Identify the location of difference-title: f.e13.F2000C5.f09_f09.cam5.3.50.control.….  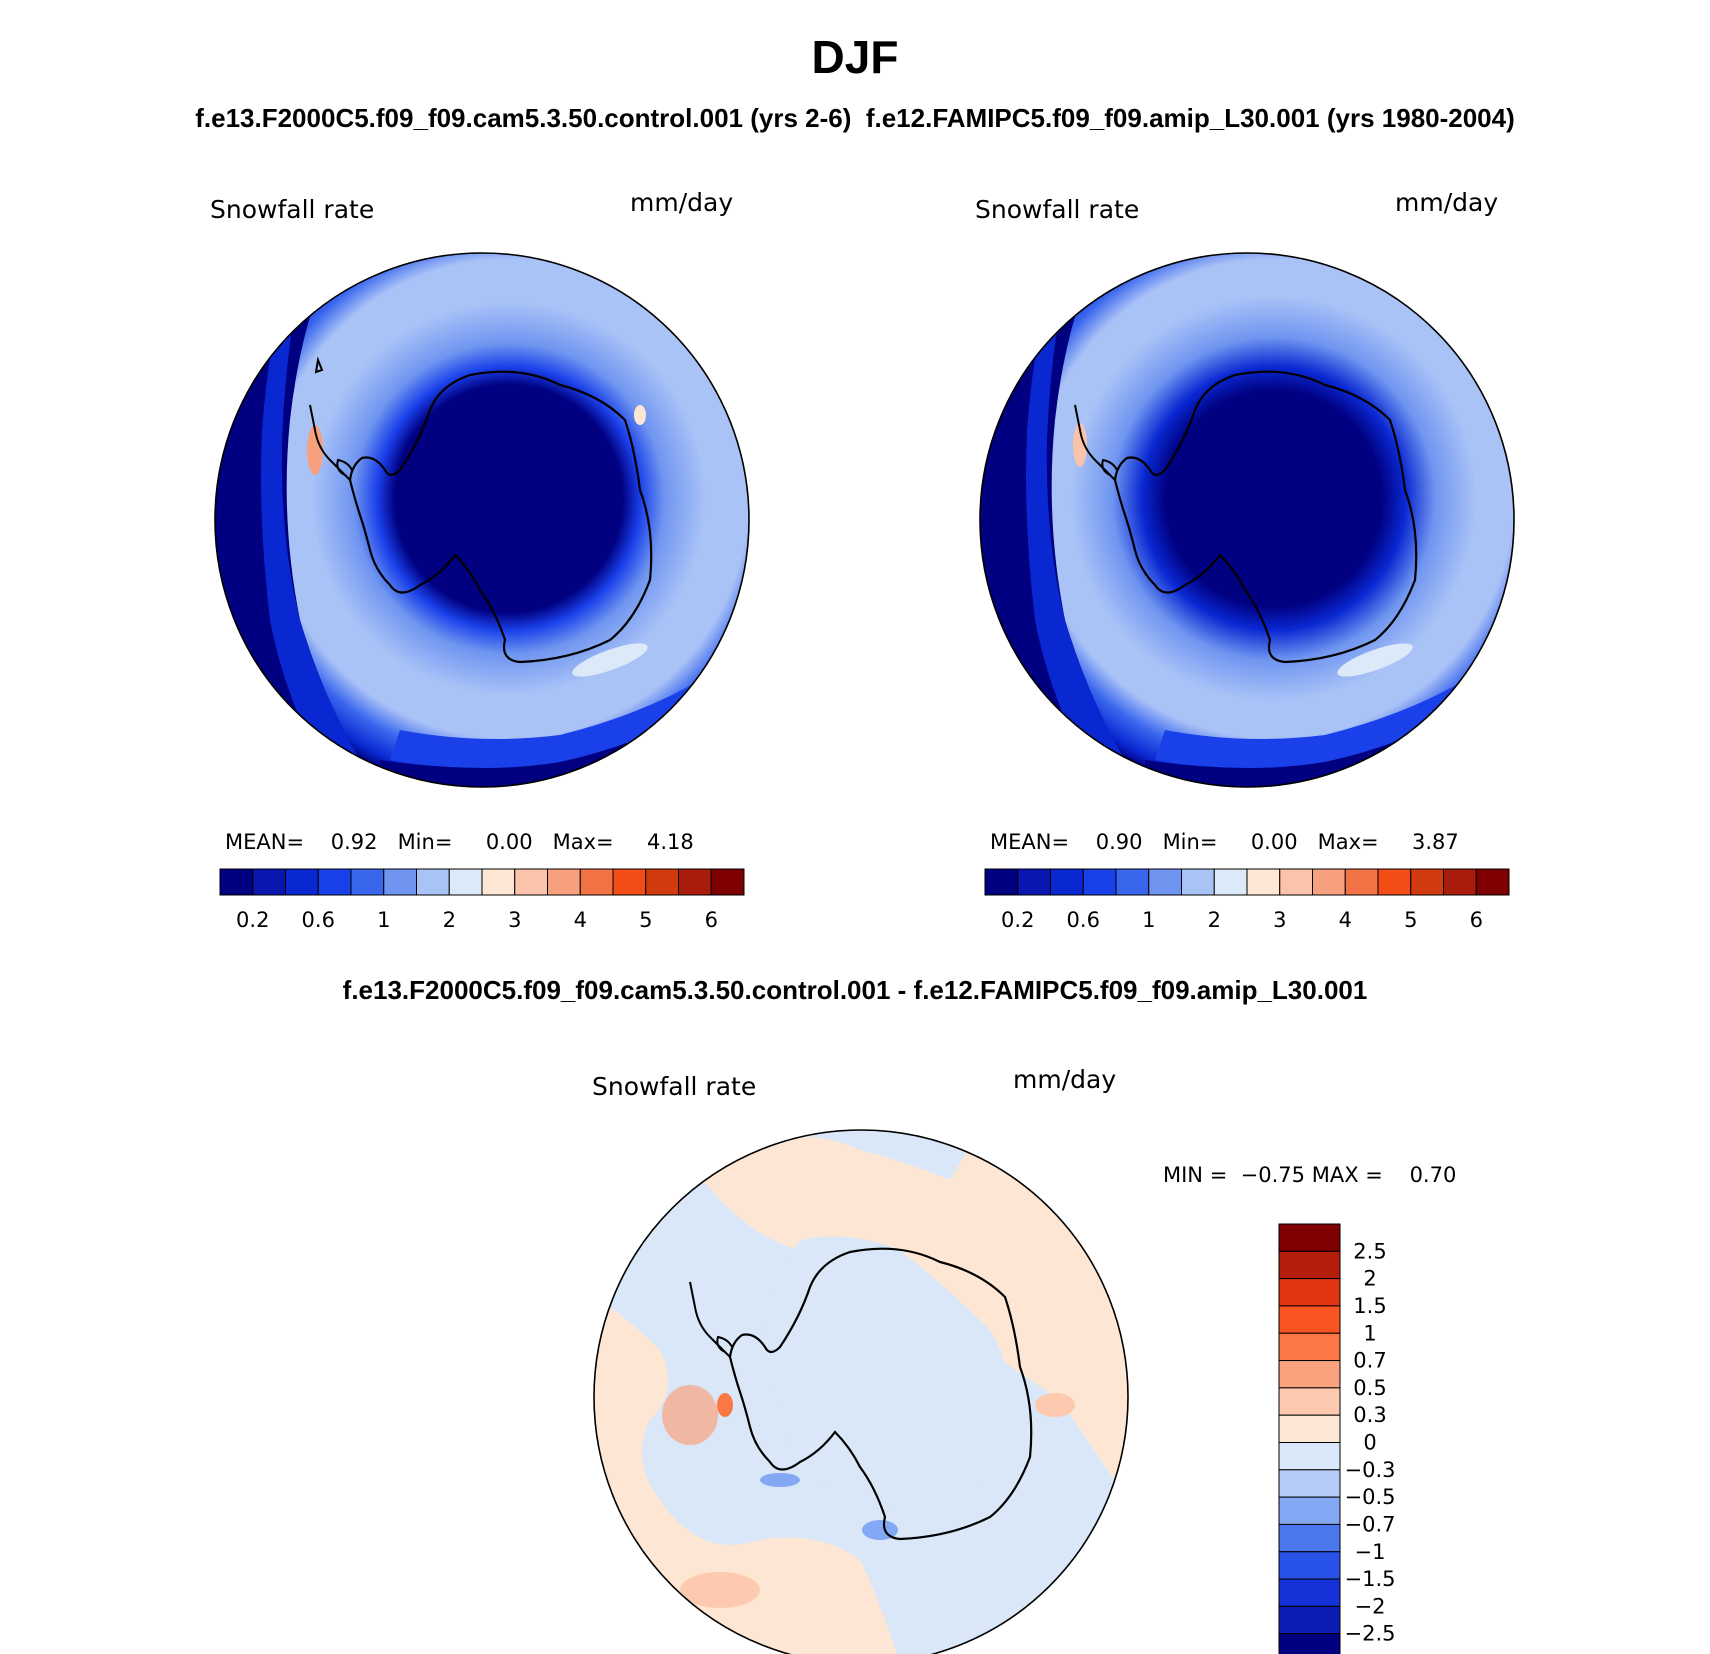
(855, 990).